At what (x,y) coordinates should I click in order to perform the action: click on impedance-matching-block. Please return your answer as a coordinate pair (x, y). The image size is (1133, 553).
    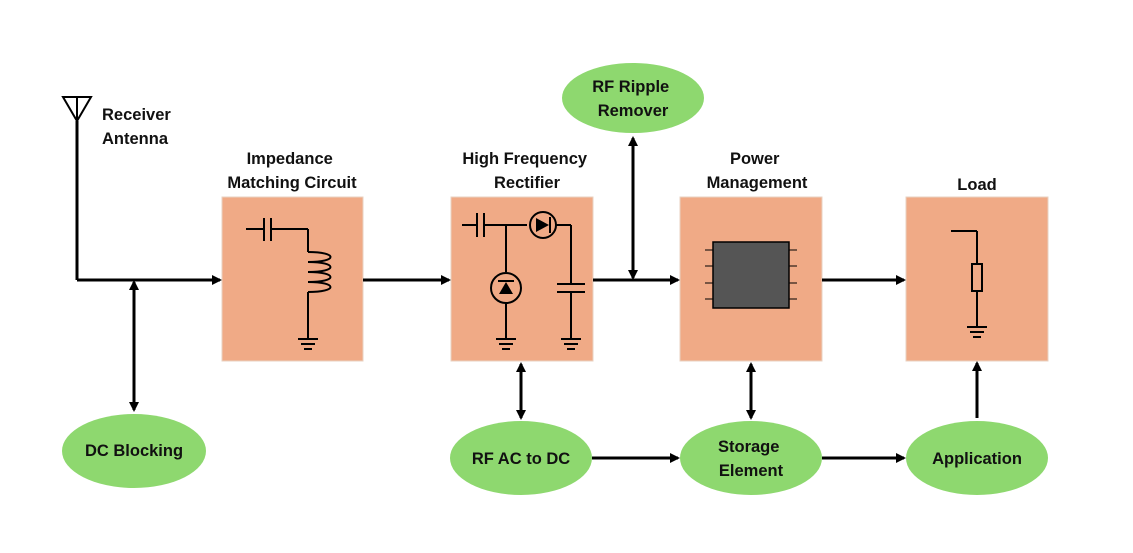
    Looking at the image, I should click on (292, 279).